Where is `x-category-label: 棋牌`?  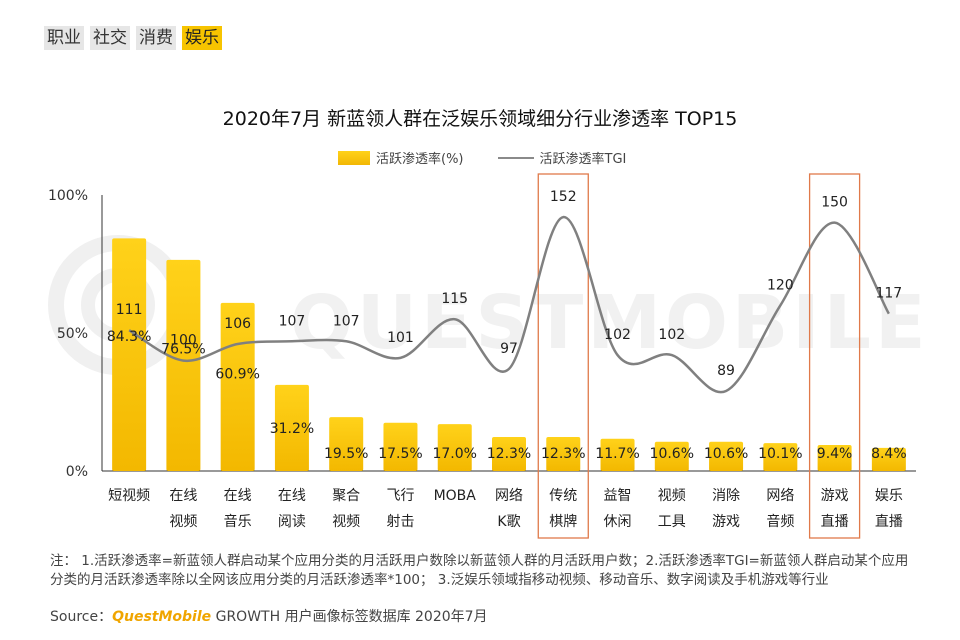
x-category-label: 棋牌 is located at coordinates (563, 521).